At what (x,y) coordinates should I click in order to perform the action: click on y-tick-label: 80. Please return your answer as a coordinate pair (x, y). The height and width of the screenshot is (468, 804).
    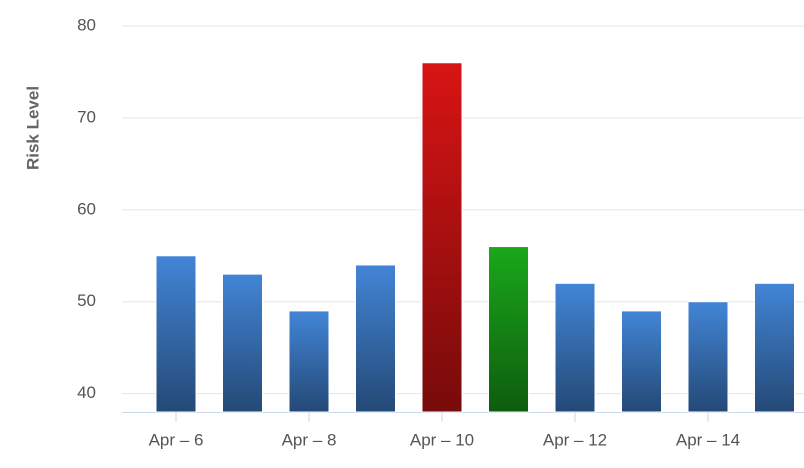
    Looking at the image, I should click on (86, 24).